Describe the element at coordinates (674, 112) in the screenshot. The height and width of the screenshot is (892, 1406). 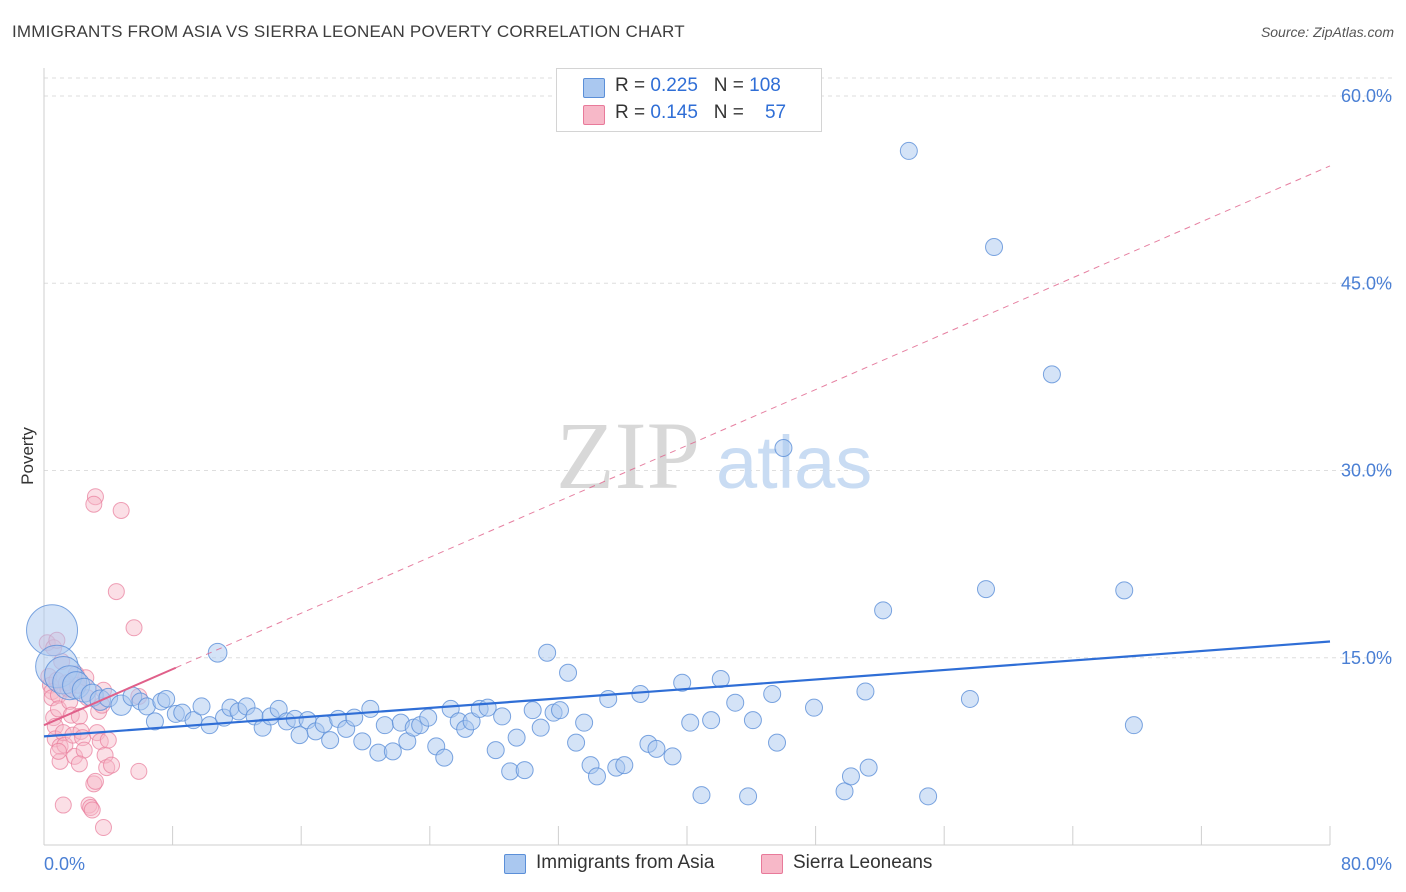
I see `r-value-sierra: 0.145` at that location.